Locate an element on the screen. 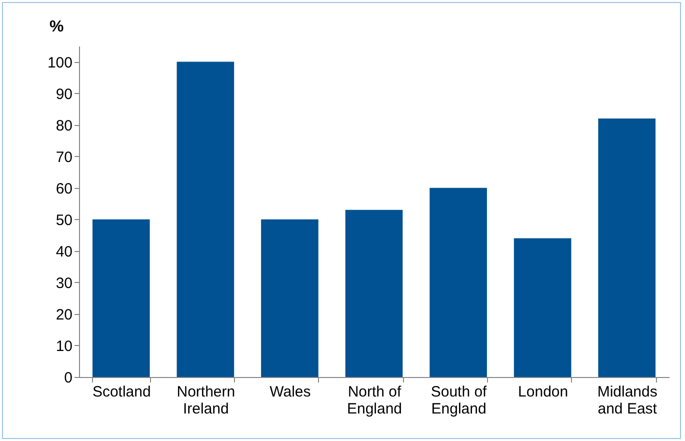 The image size is (685, 441). y-tick-label: 50 is located at coordinates (64, 220).